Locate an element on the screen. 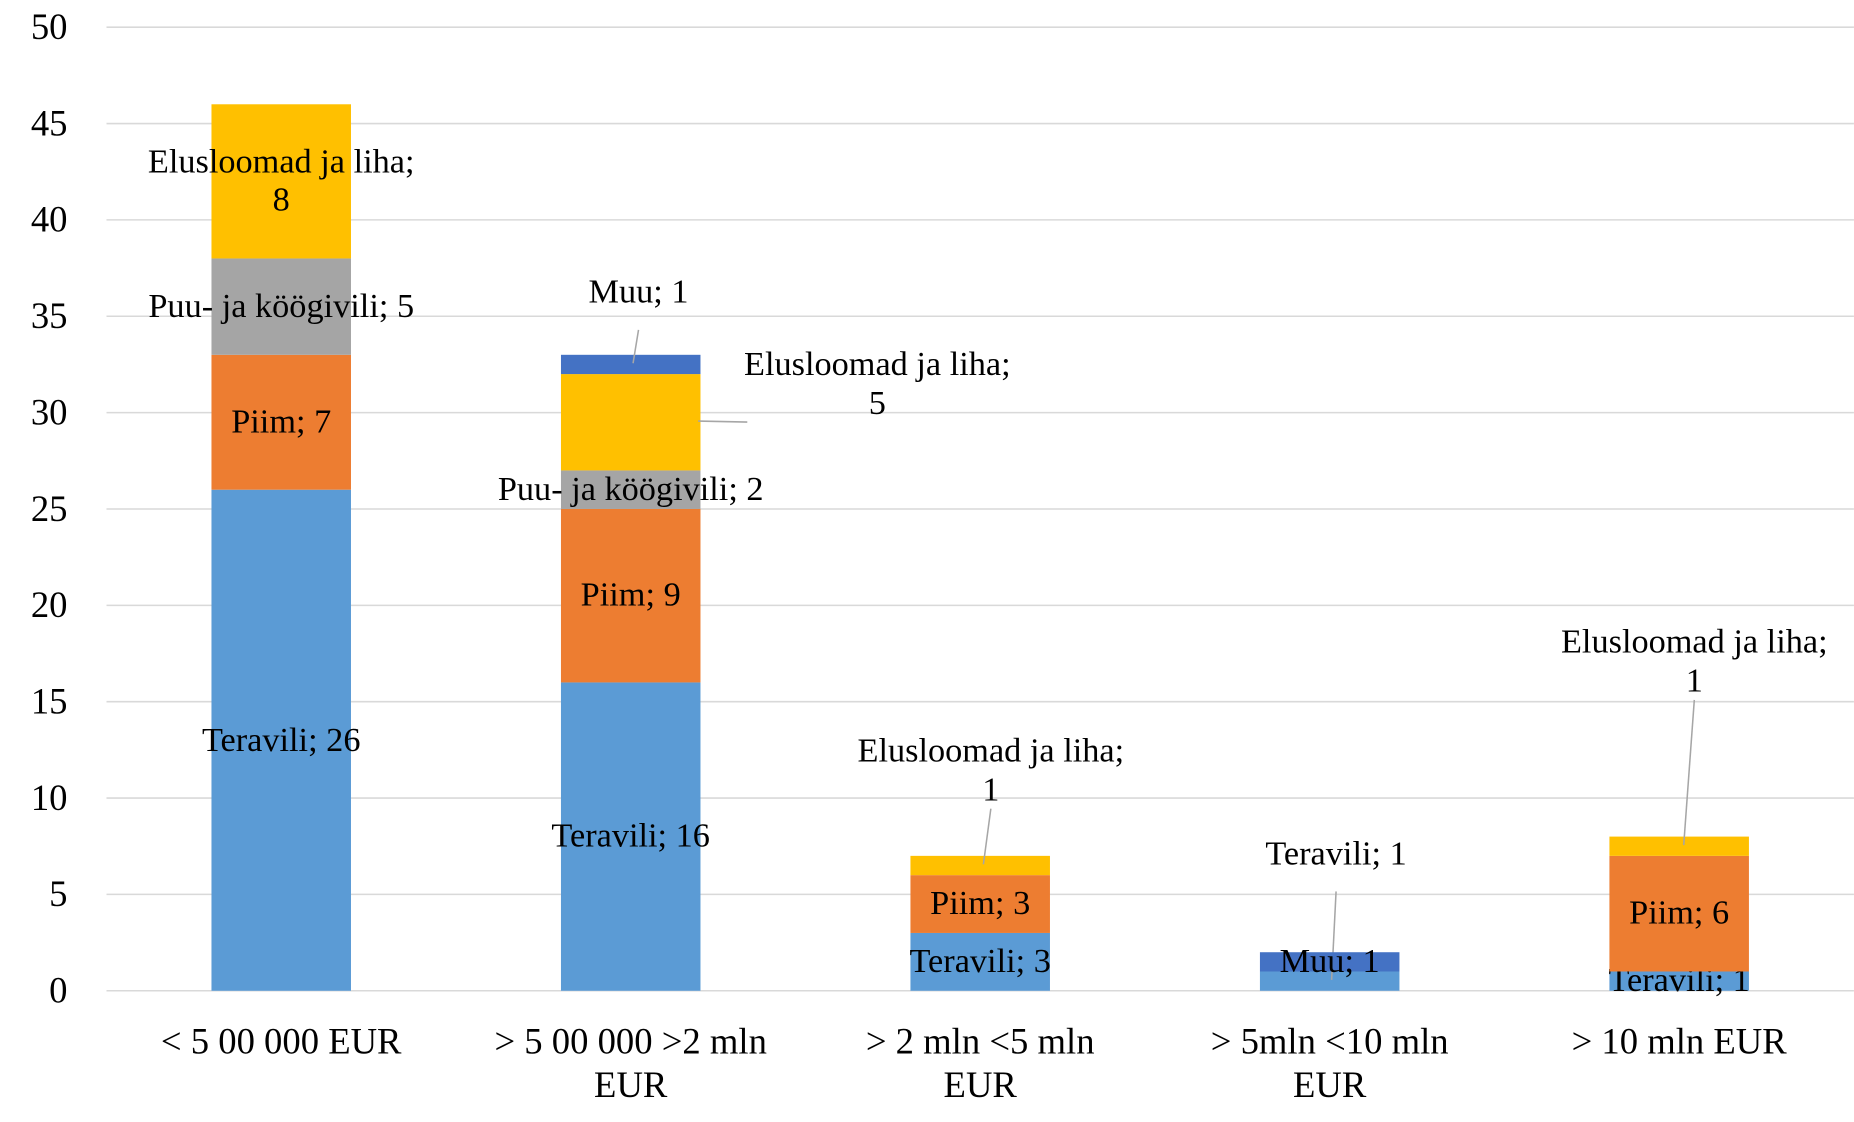  x-tick-label: > 2 mln <5 mln EUR is located at coordinates (980, 1063).